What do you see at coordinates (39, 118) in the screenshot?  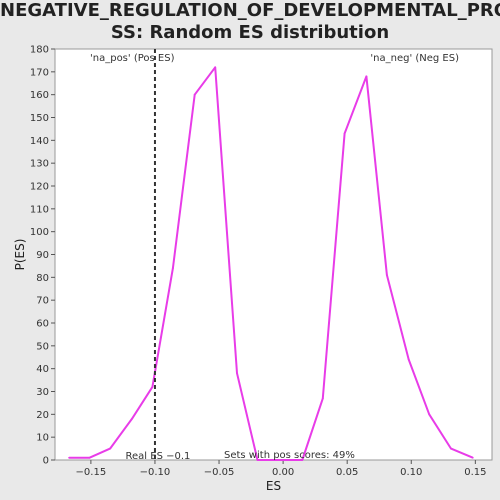 I see `y-tick-label: 150` at bounding box center [39, 118].